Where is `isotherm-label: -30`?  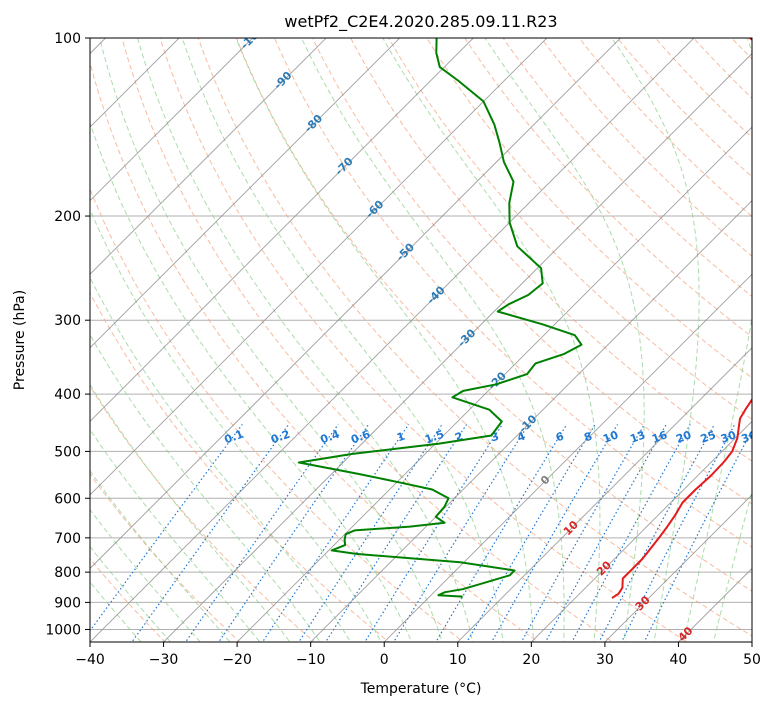 isotherm-label: -30 is located at coordinates (466, 337).